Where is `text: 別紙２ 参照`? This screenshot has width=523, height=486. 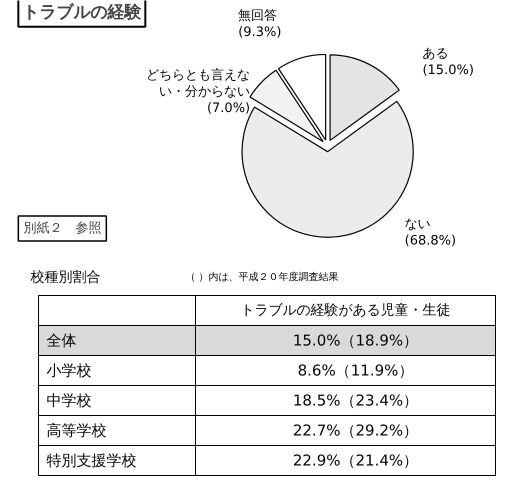
text: 別紙２ 参照 is located at coordinates (62, 228).